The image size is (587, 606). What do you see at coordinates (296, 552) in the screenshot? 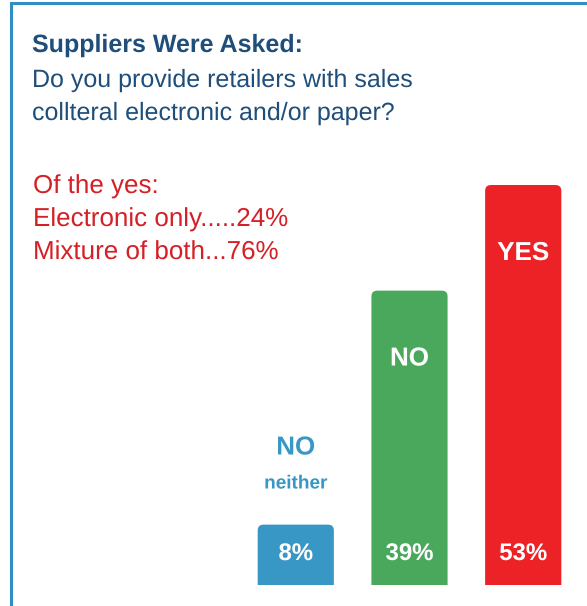
I see `data-label: 8%` at bounding box center [296, 552].